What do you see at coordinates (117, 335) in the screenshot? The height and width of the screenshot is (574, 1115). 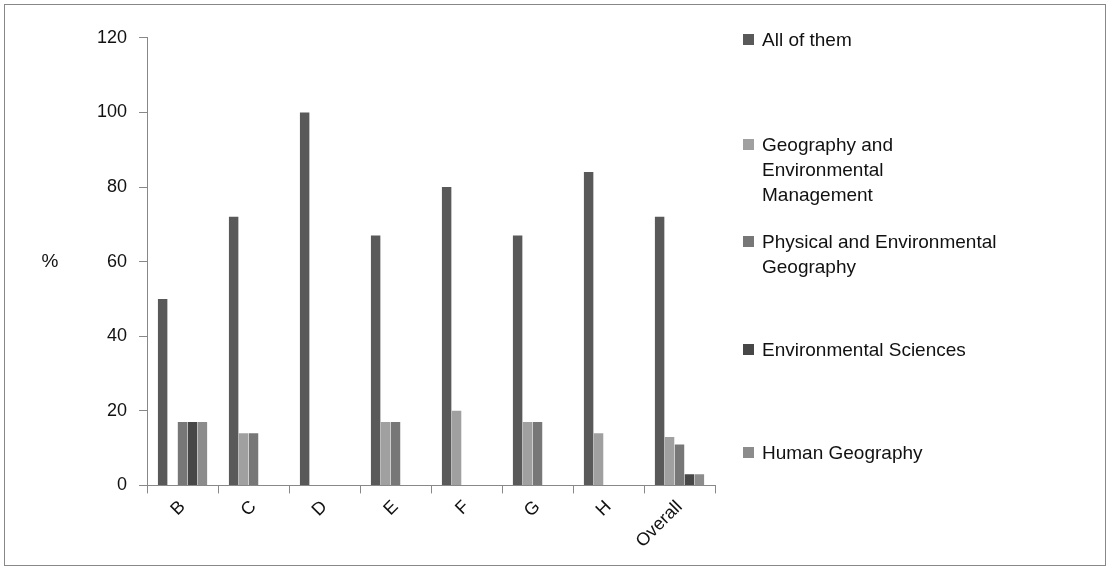 I see `y-tick-label: 40` at bounding box center [117, 335].